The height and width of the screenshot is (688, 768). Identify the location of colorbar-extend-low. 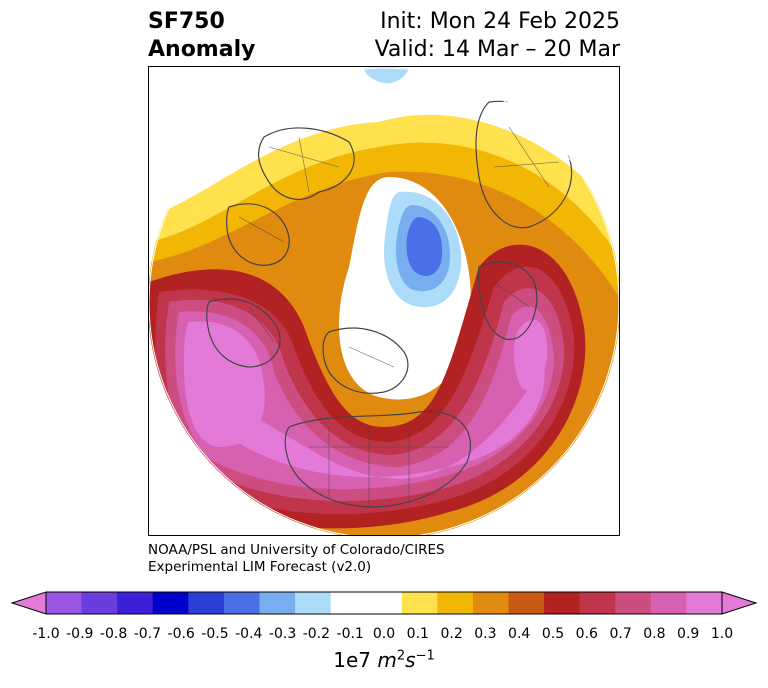
(28, 603).